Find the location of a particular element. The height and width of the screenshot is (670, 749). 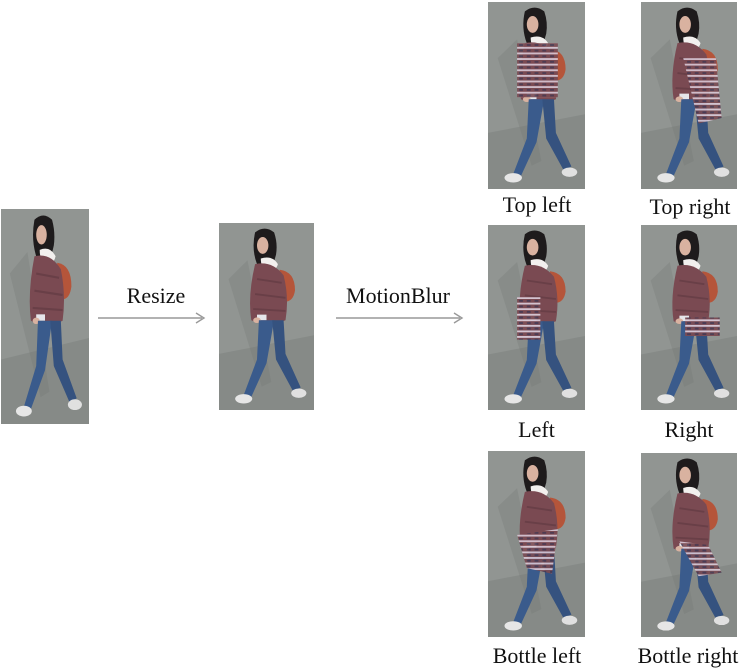

variant-top-left-label: Top left is located at coordinates (537, 204).